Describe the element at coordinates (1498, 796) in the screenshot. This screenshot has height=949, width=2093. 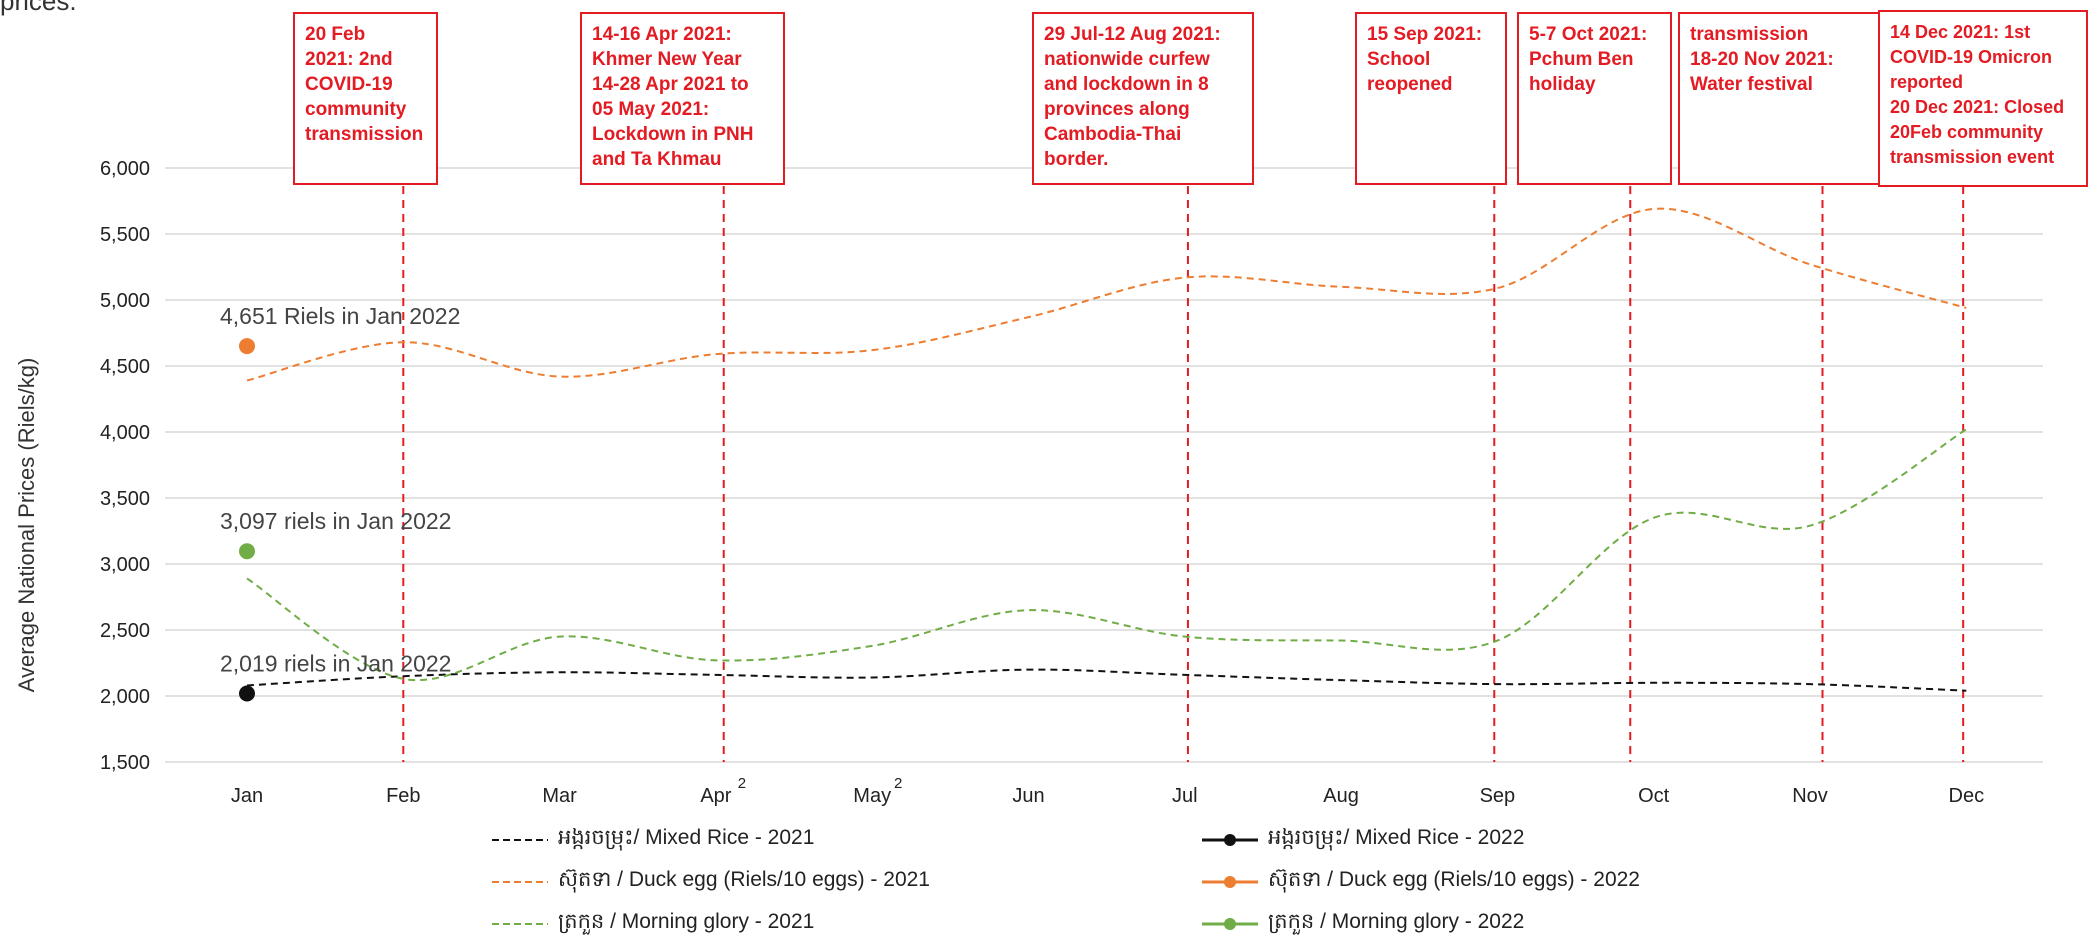
I see `x-tick-label-sep: Sep` at that location.